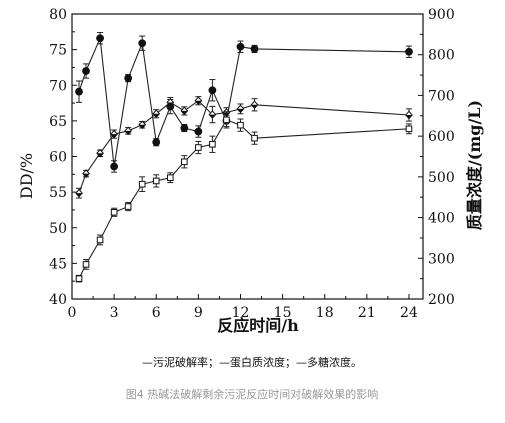 The image size is (505, 423). What do you see at coordinates (58, 229) in the screenshot?
I see `y-left-tick-label: 50` at bounding box center [58, 229].